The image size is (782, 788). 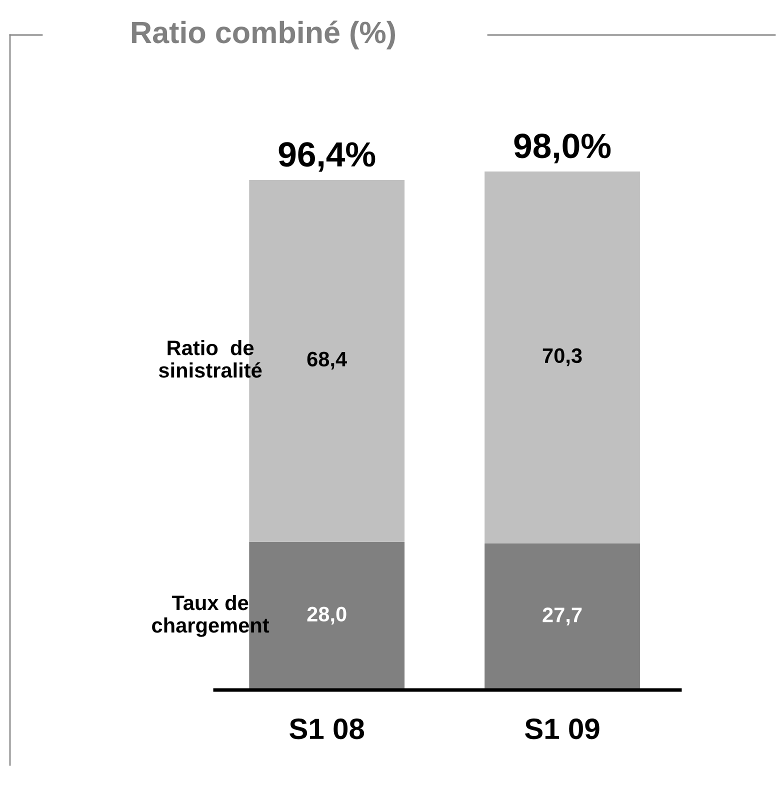 I want to click on x-tick-label: S1 08, so click(x=327, y=729).